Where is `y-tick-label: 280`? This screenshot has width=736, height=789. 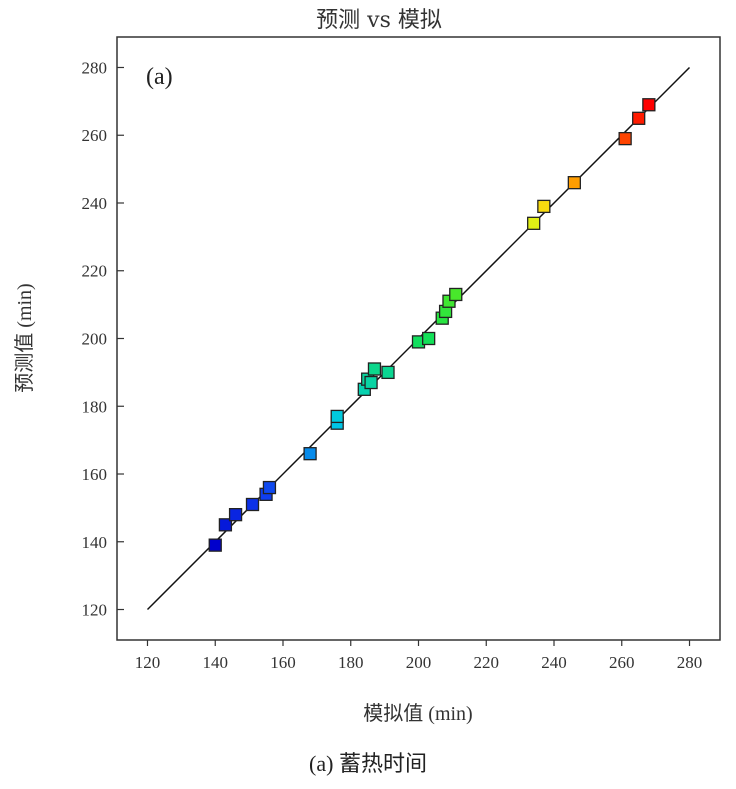
y-tick-label: 280 is located at coordinates (95, 67).